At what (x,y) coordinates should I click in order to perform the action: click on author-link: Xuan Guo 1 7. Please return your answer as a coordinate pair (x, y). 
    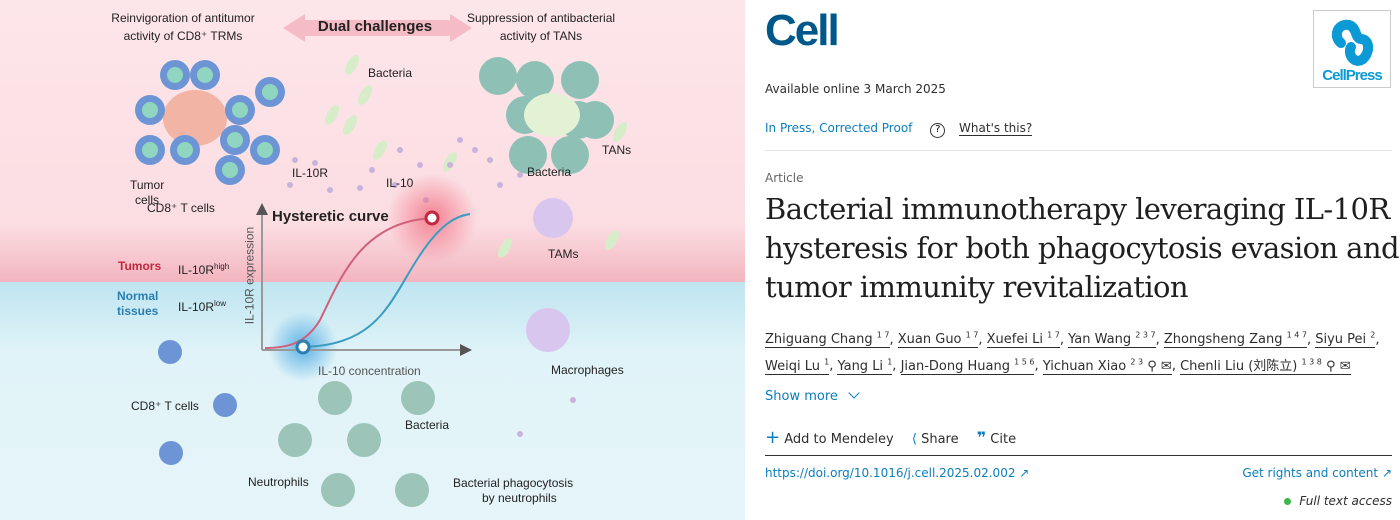
    Looking at the image, I should click on (938, 340).